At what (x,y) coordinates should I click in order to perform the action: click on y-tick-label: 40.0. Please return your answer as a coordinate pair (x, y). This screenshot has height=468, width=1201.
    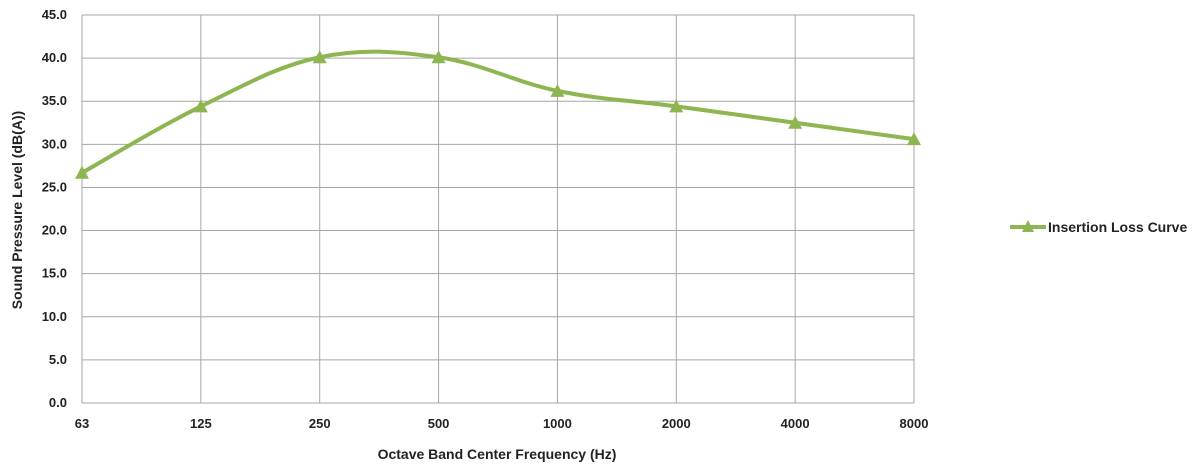
    Looking at the image, I should click on (54, 57).